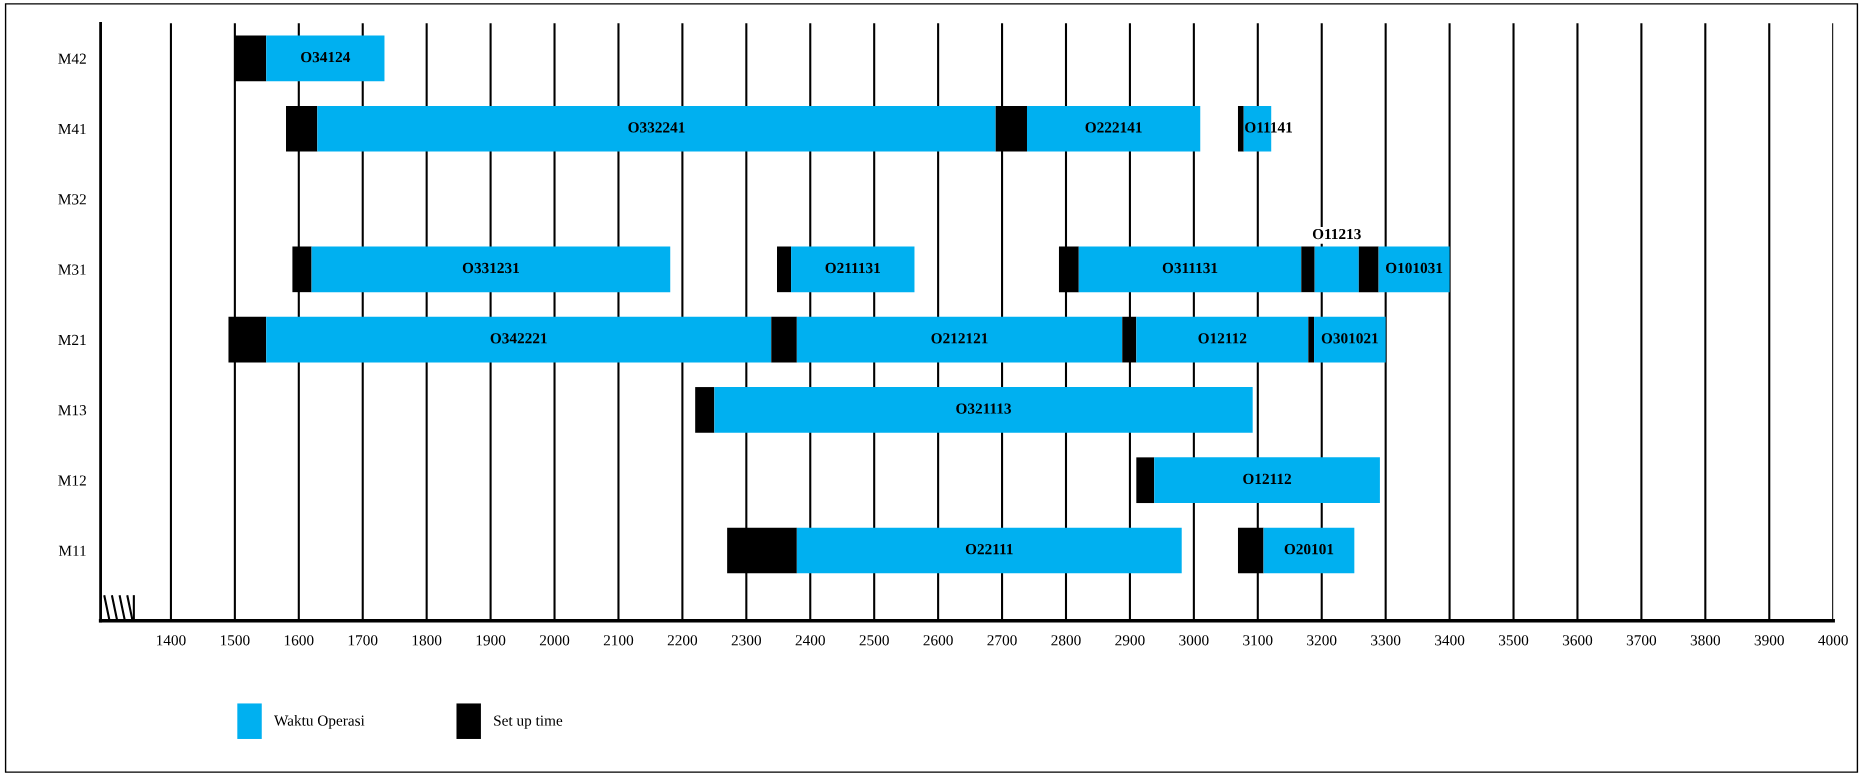 The width and height of the screenshot is (1863, 776). What do you see at coordinates (72, 339) in the screenshot?
I see `y-tick-label: M21` at bounding box center [72, 339].